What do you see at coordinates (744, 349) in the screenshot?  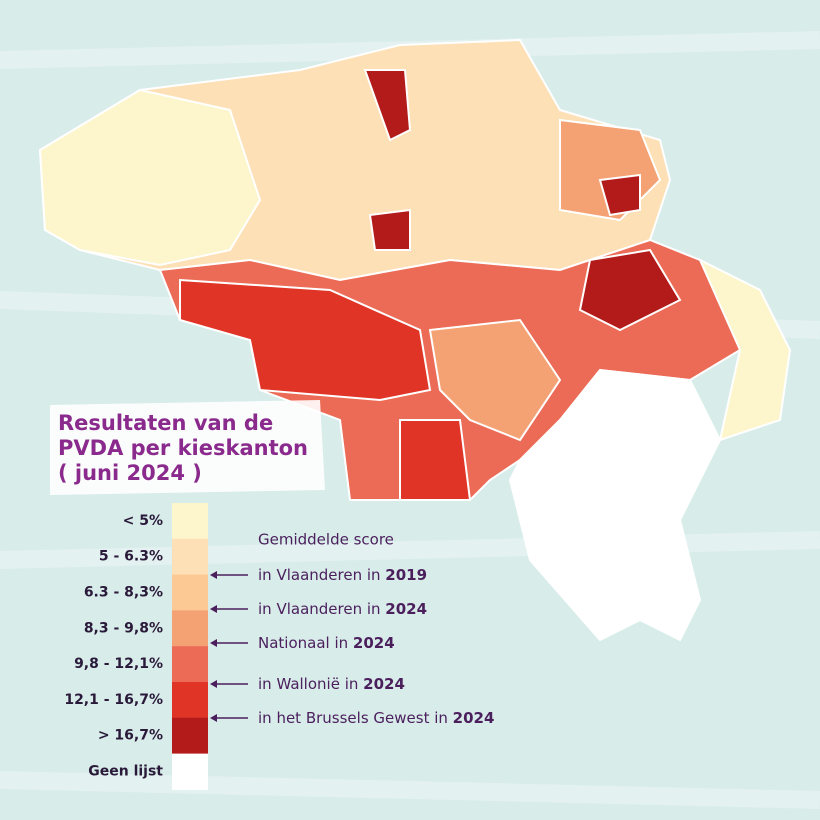 I see `east-cantons` at bounding box center [744, 349].